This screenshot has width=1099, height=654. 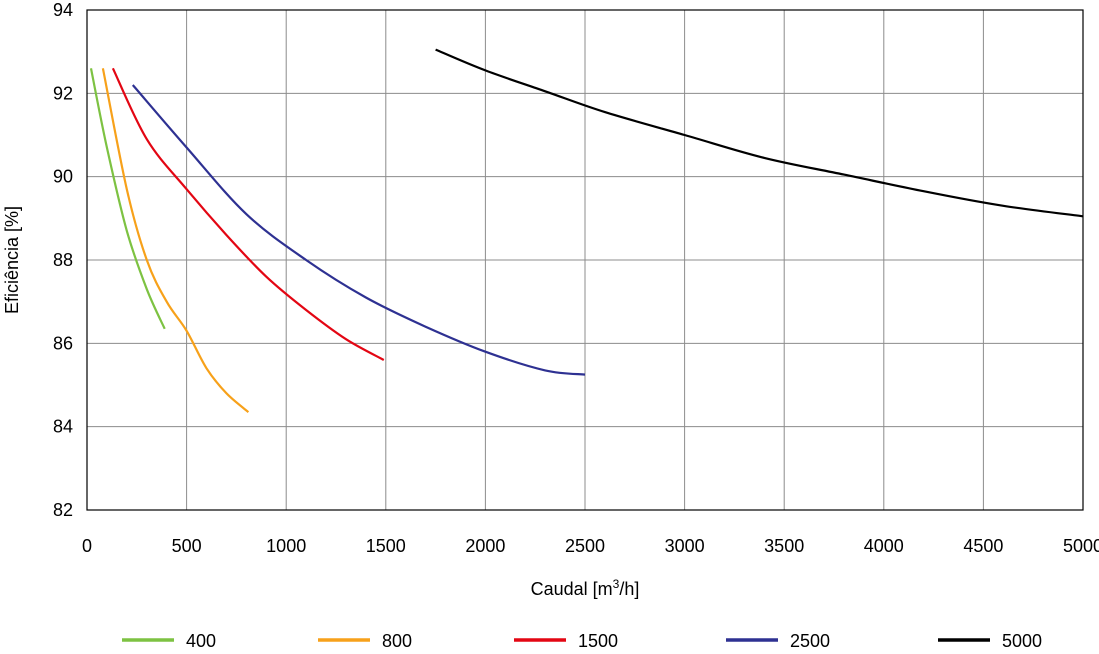 I want to click on y-tick-label: 86, so click(x=63, y=343).